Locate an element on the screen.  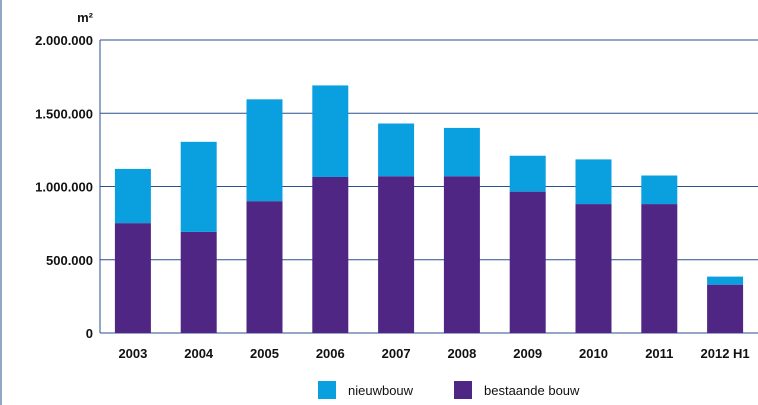
legend-swatch-bestaande-bouw is located at coordinates (463, 390).